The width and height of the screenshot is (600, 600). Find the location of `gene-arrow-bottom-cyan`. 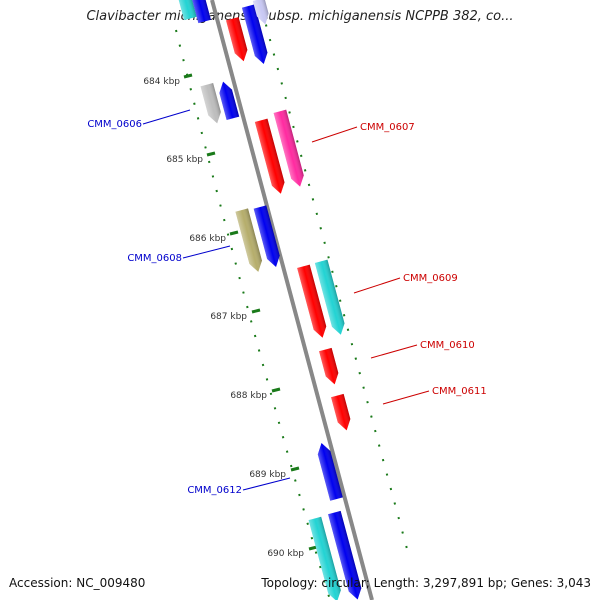

gene-arrow-bottom-cyan is located at coordinates (326, 558).